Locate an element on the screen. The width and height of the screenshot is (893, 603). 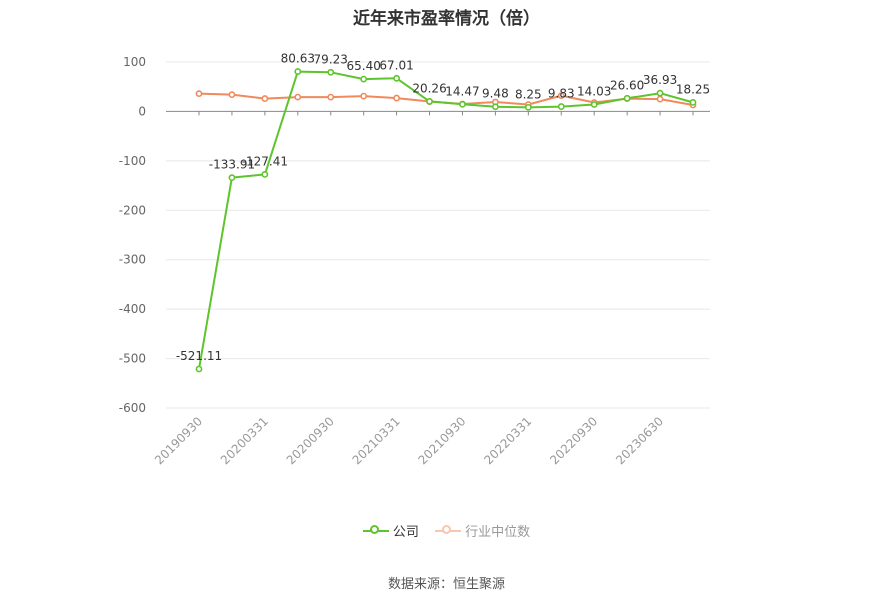
x-tick-label: 20190930 is located at coordinates (178, 440).